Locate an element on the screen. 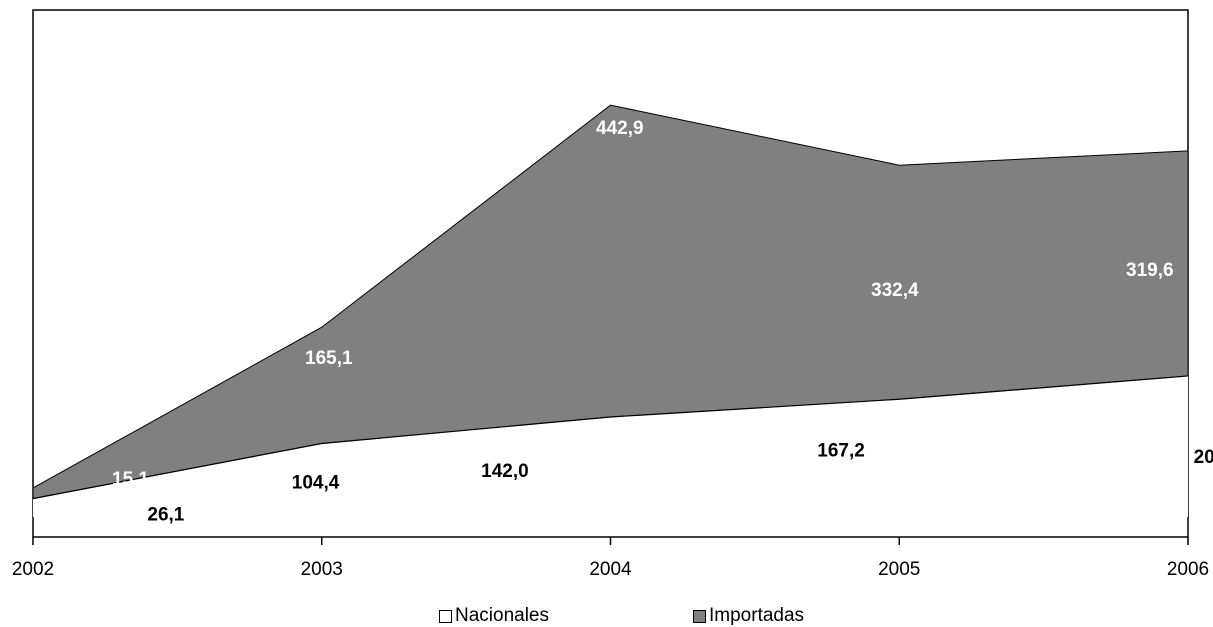 This screenshot has width=1213, height=627. legend-label-nacionales: Nacionales is located at coordinates (502, 615).